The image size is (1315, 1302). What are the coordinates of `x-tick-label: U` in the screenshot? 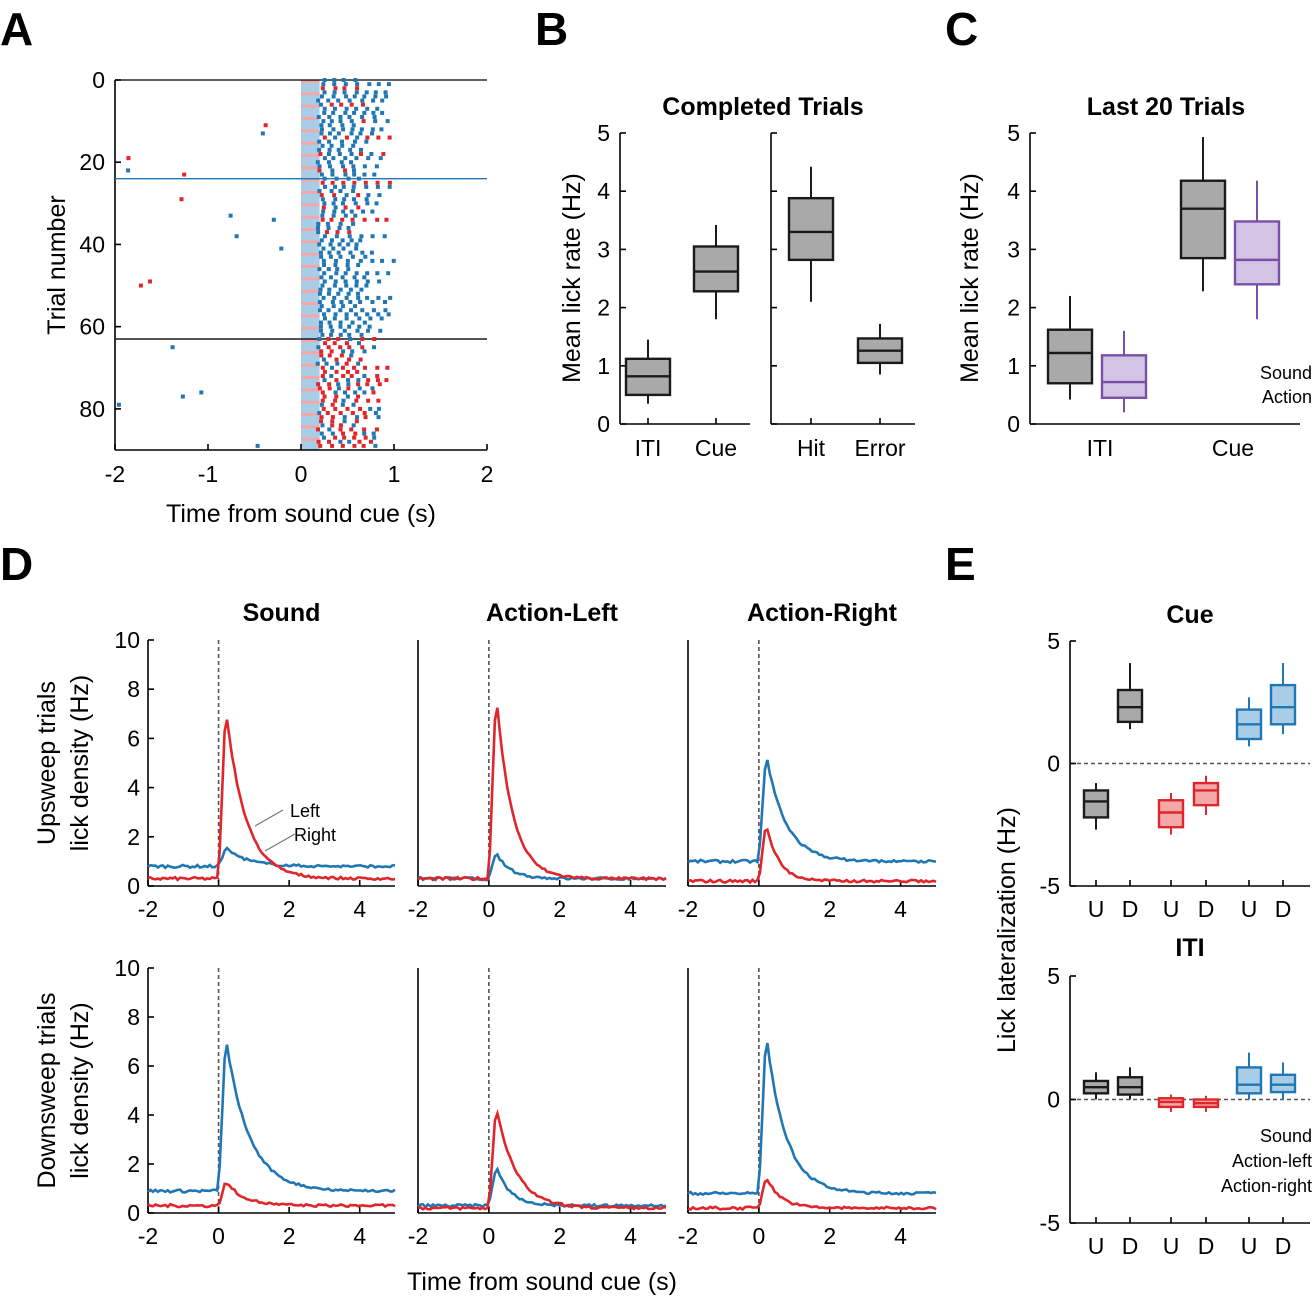 It's located at (1171, 1246).